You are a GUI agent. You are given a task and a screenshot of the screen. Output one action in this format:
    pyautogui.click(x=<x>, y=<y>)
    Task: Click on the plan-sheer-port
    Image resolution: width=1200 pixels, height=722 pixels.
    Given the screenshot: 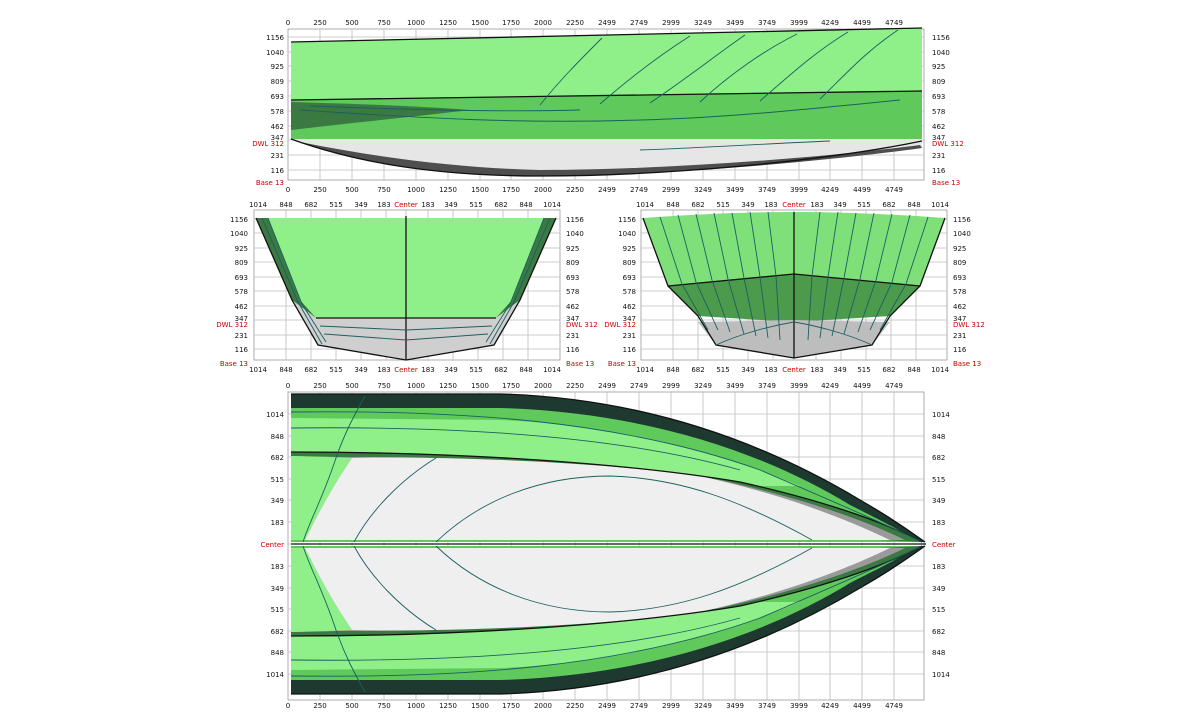 What is the action you would take?
    pyautogui.click(x=608, y=468)
    